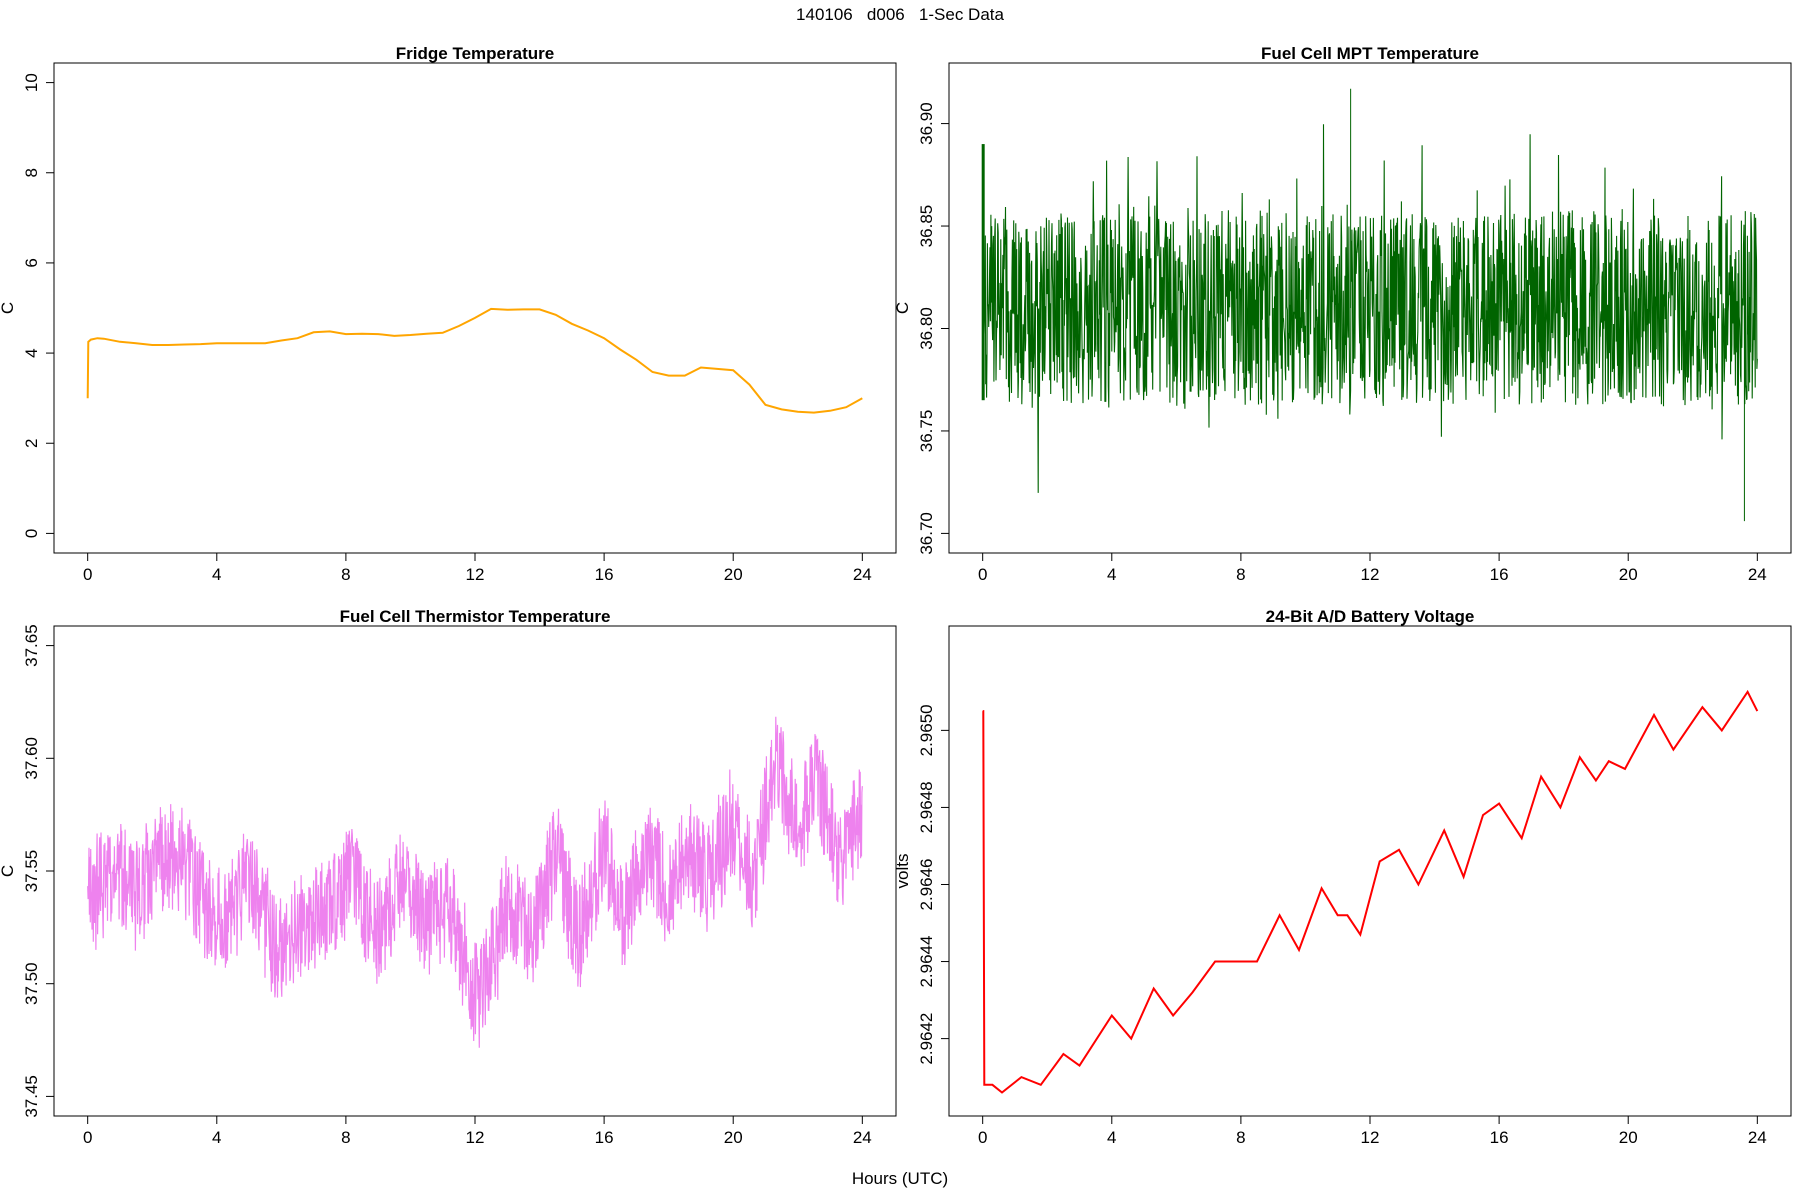  What do you see at coordinates (31, 262) in the screenshot?
I see `y-tick-label: 6` at bounding box center [31, 262].